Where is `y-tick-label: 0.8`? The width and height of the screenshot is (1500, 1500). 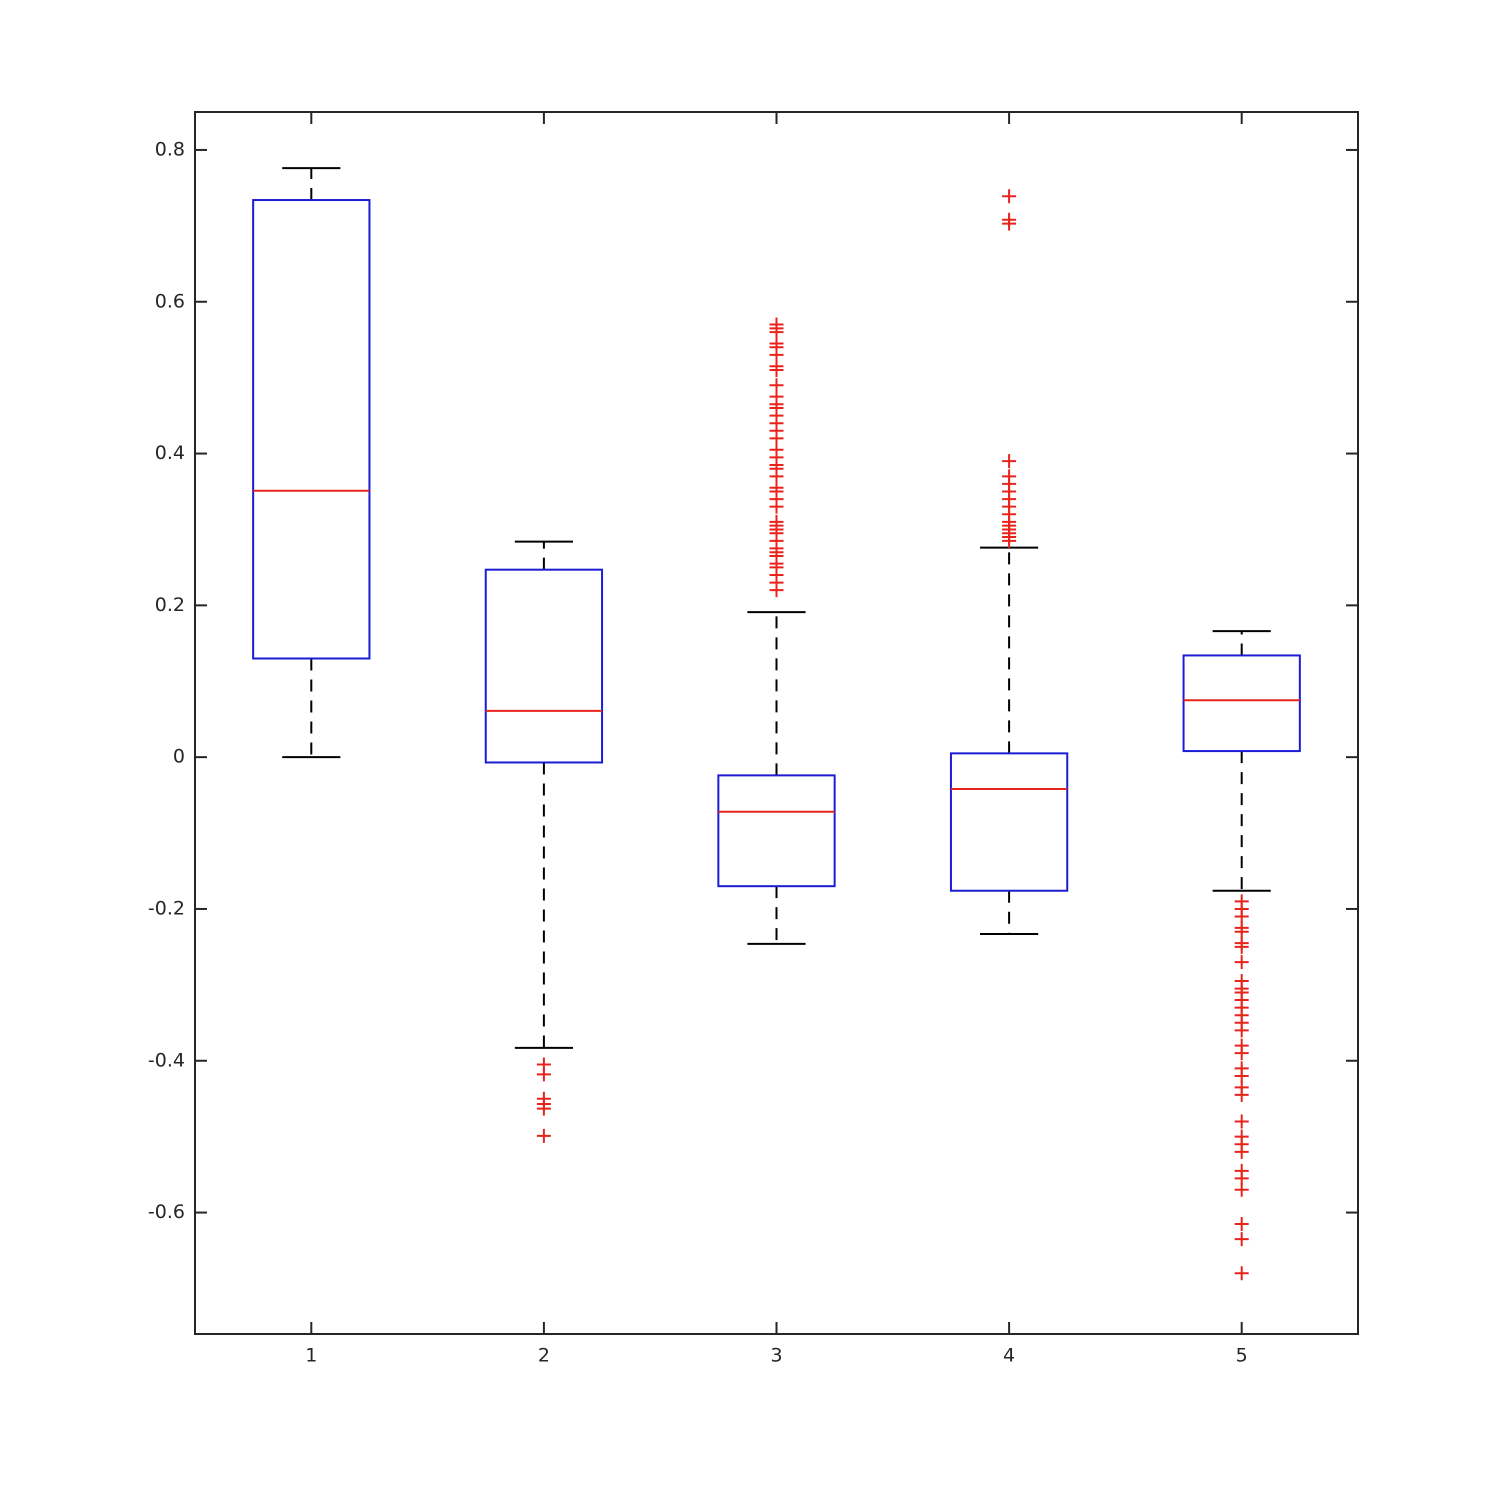 y-tick-label: 0.8 is located at coordinates (170, 149).